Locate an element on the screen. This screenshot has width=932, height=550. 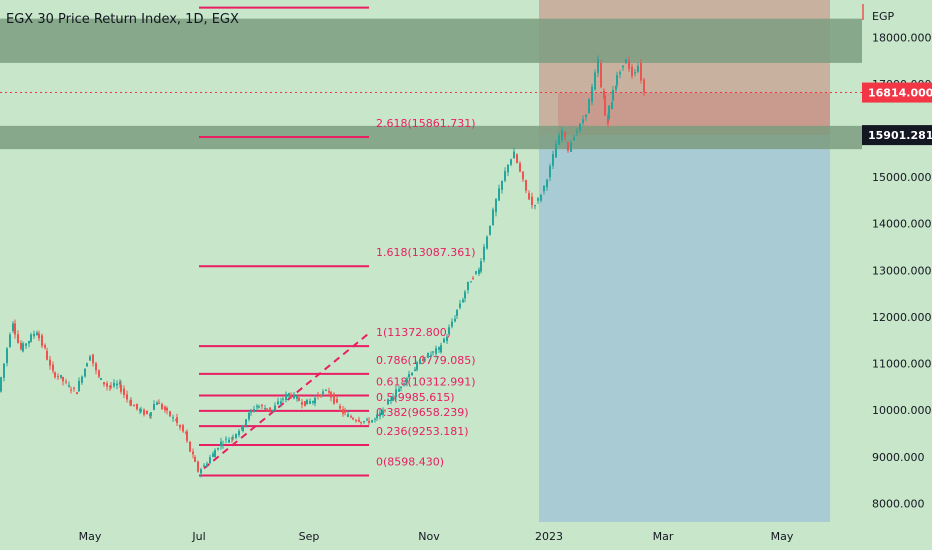
y-tick-label-10: 18000.000 is located at coordinates (902, 37).